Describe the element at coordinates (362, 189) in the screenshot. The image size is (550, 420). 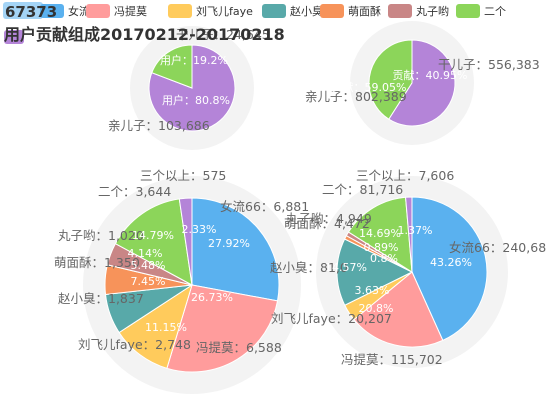
I see `slice-outer-label: 二个：81,716` at that location.